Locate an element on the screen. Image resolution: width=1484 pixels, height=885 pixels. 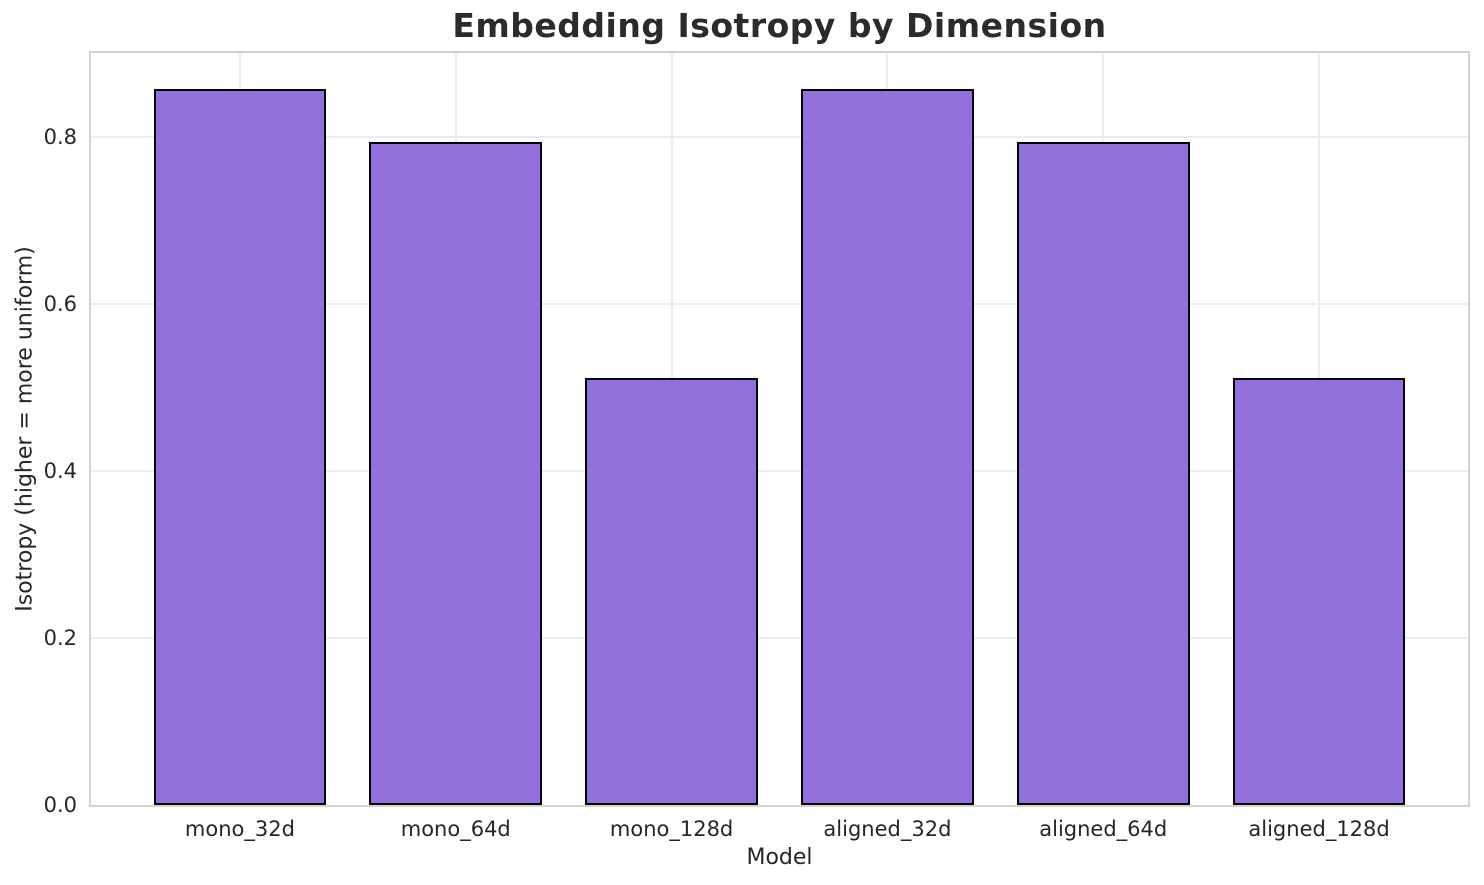
bar-mono_32d is located at coordinates (240, 446).